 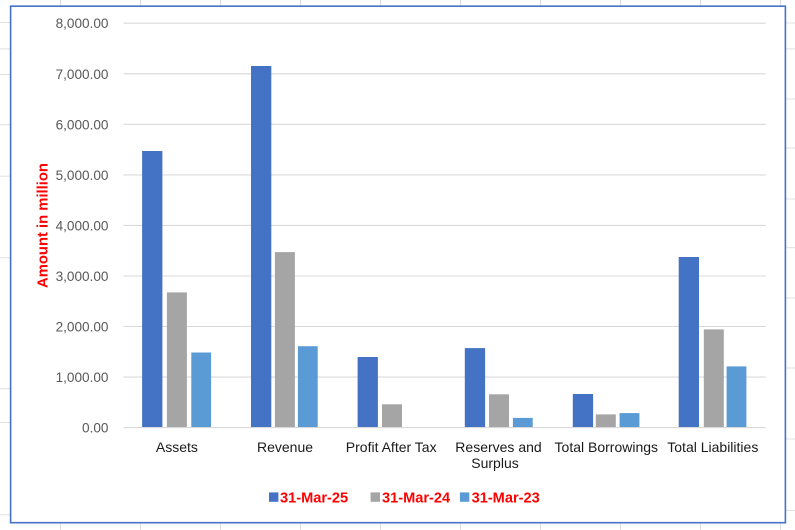 What do you see at coordinates (82, 327) in the screenshot?
I see `svg-text: 2,000.00` at bounding box center [82, 327].